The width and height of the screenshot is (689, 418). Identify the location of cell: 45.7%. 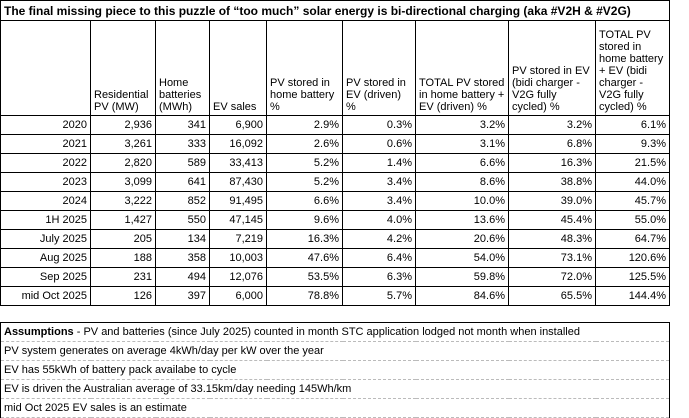
(632, 201).